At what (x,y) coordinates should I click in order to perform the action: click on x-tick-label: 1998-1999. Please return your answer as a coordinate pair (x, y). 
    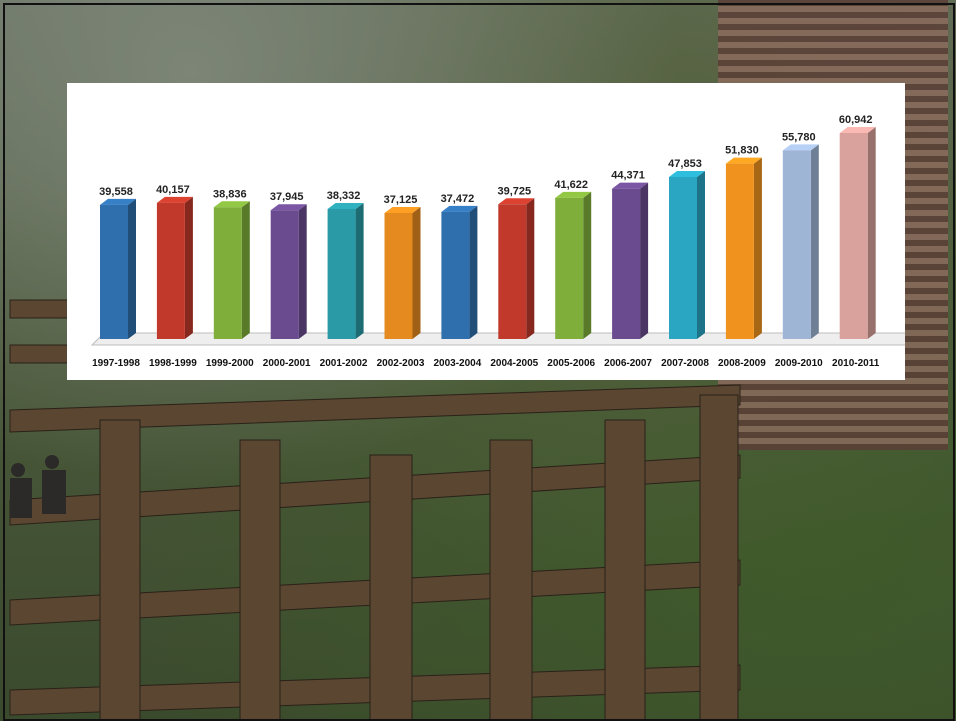
    Looking at the image, I should click on (173, 363).